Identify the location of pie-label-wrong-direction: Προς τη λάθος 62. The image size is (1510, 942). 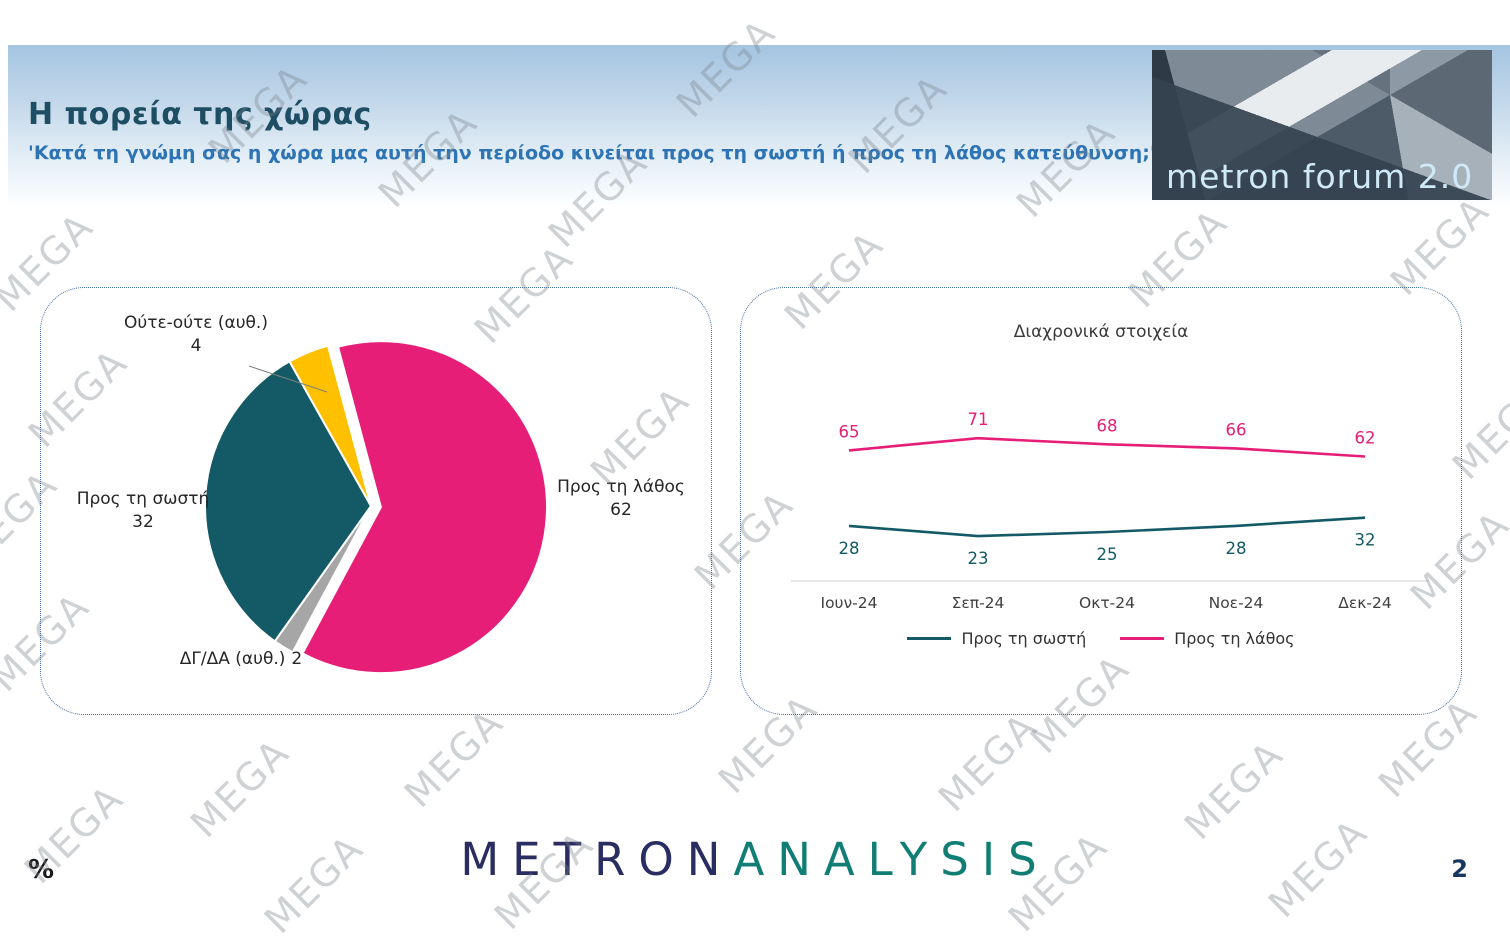
(621, 499).